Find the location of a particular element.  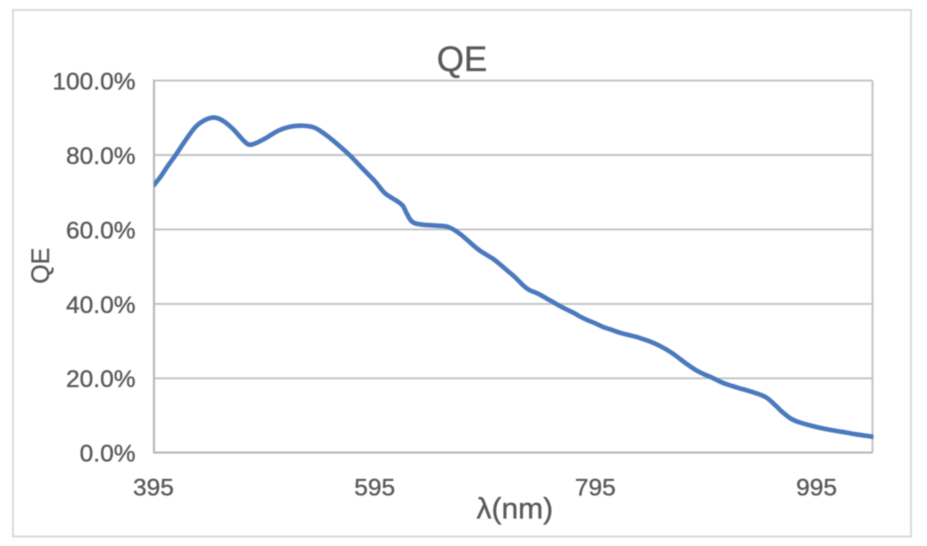

svg-text: λ(nm) is located at coordinates (514, 509).